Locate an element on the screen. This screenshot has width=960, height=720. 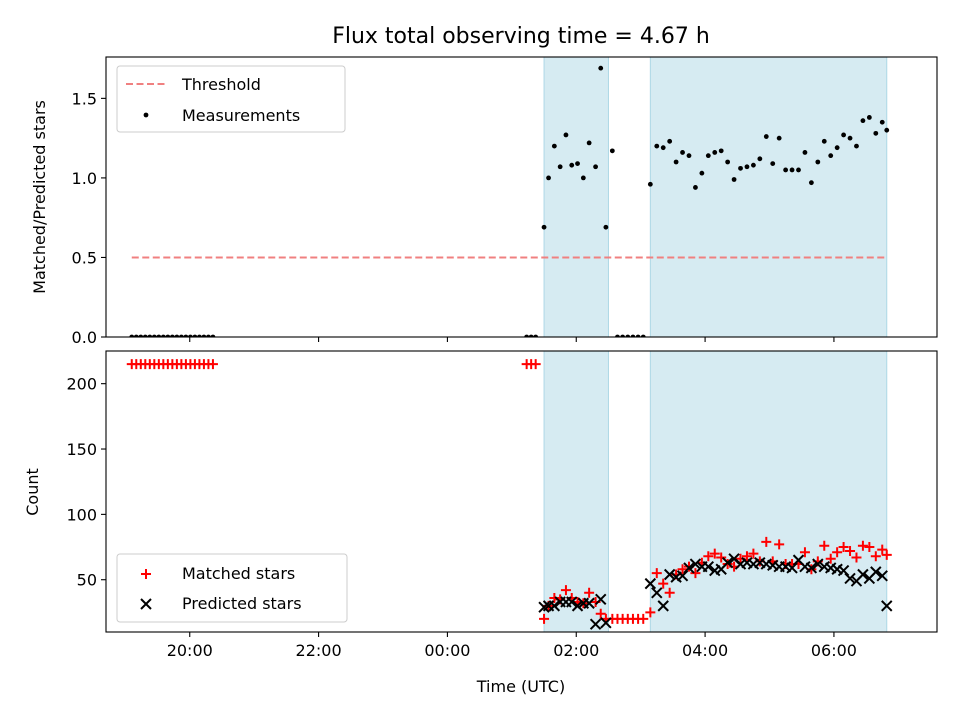
top-y-tick-label: 1.0 is located at coordinates (84, 178).